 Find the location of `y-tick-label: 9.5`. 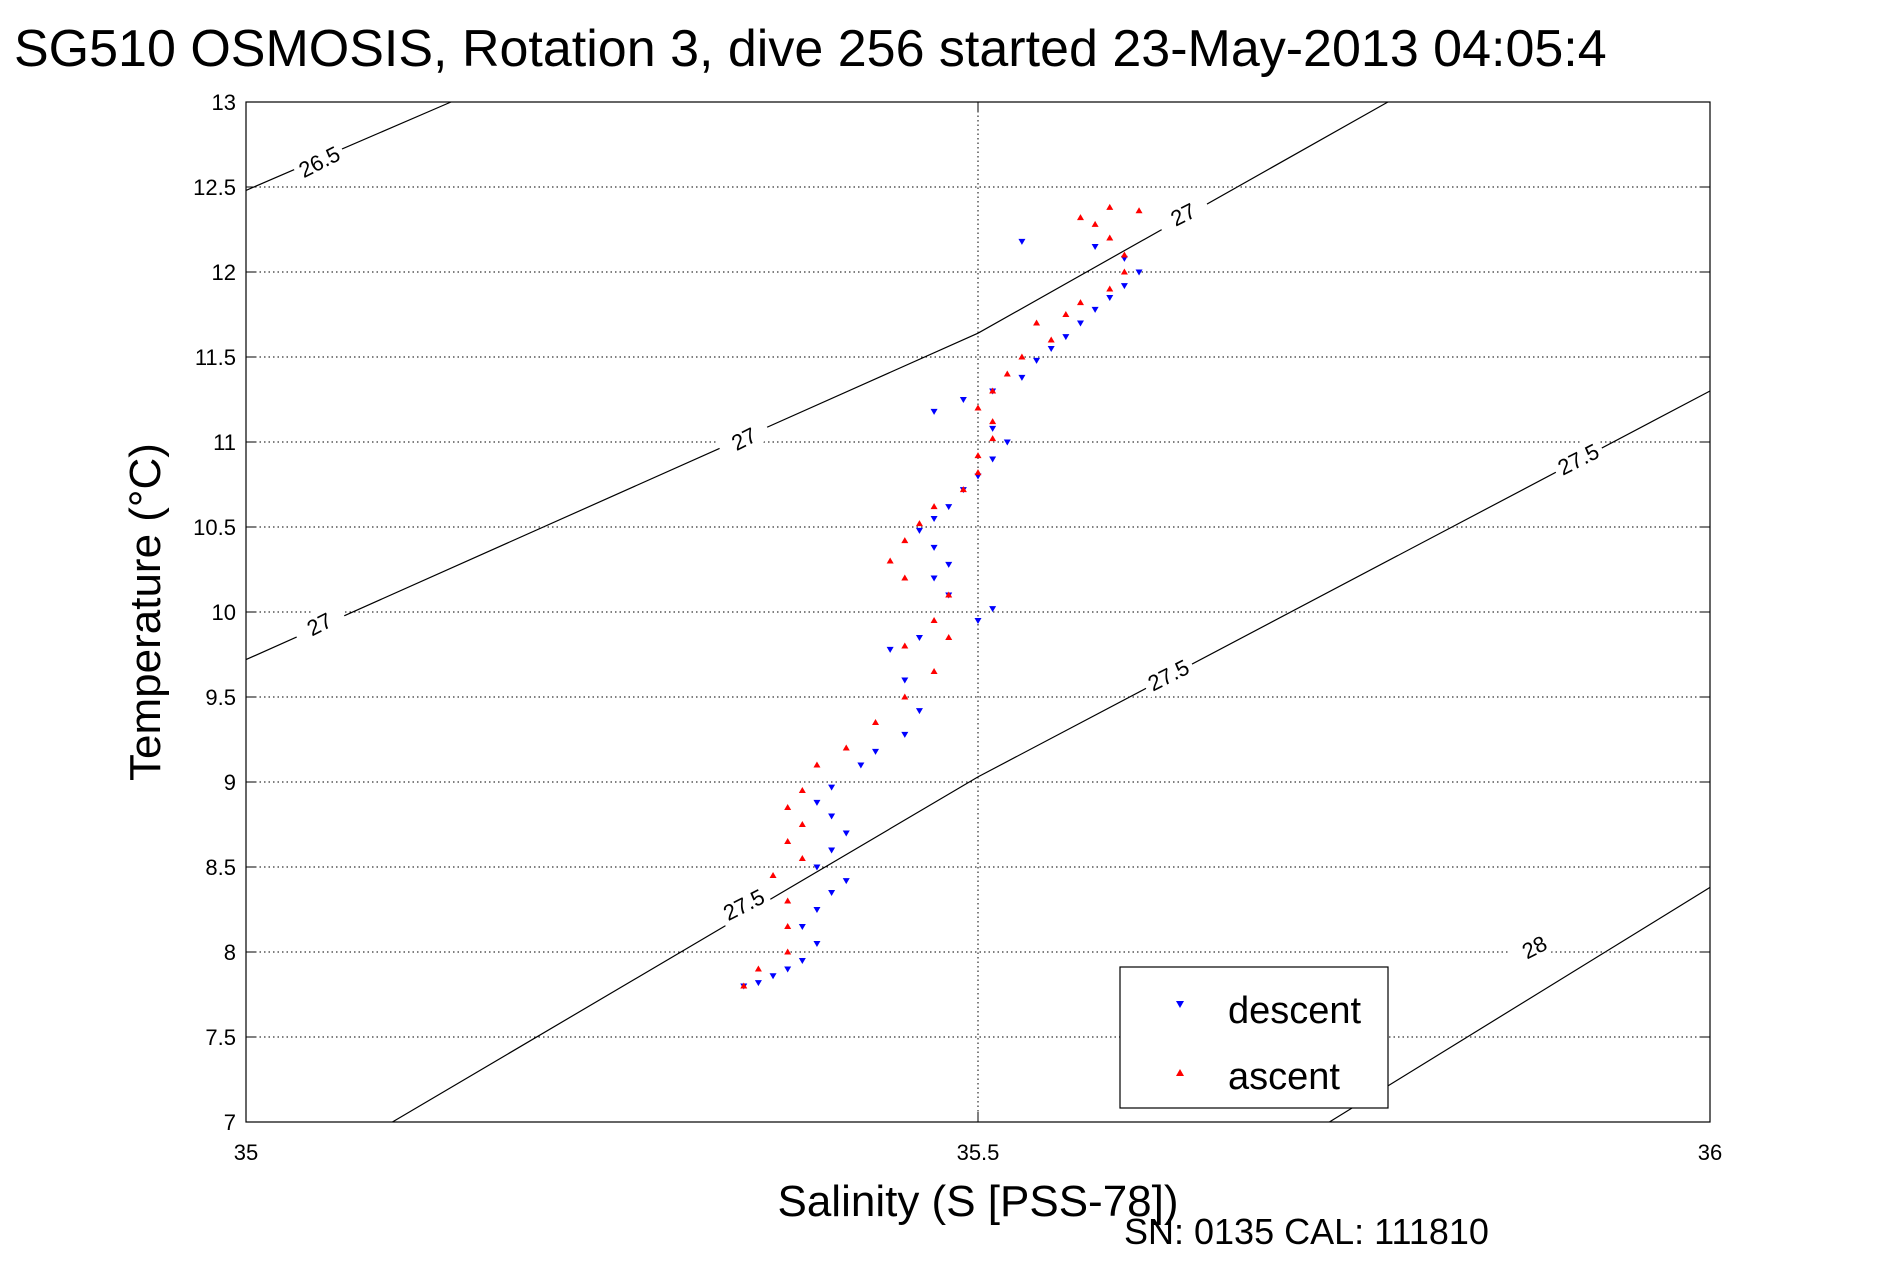

y-tick-label: 9.5 is located at coordinates (220, 697).